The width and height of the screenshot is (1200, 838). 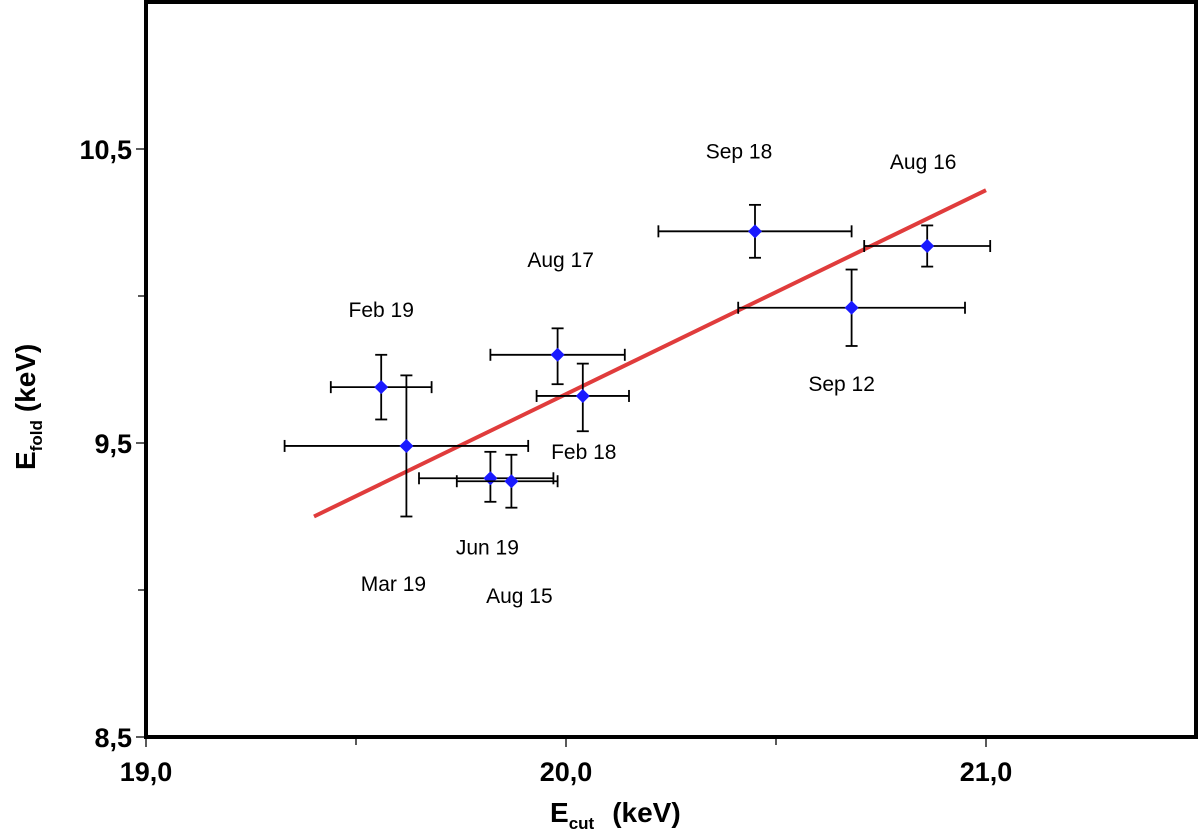 I want to click on point-label: Aug 15, so click(x=519, y=596).